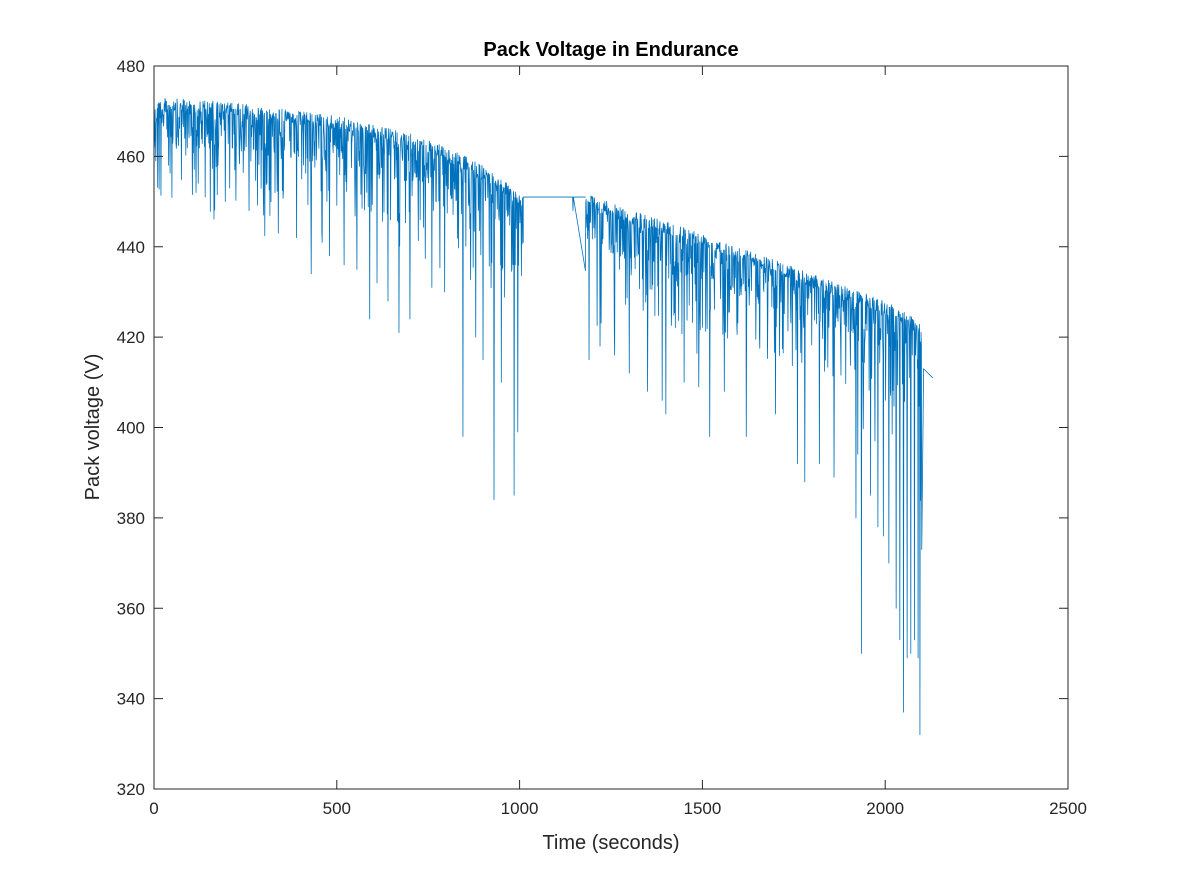 The image size is (1181, 886). What do you see at coordinates (337, 808) in the screenshot?
I see `x-tick-label: 500` at bounding box center [337, 808].